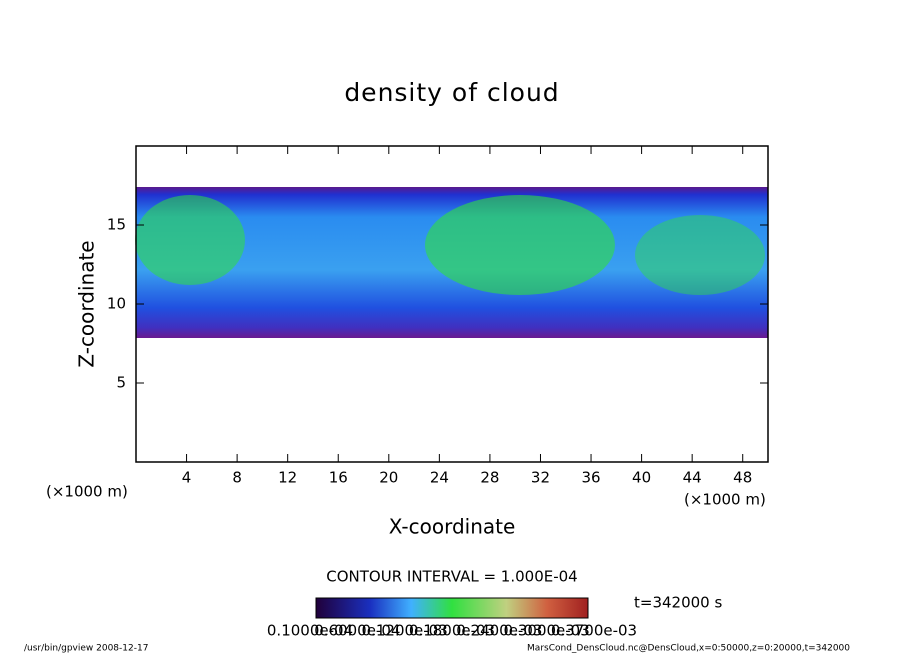  What do you see at coordinates (187, 478) in the screenshot?
I see `x-tick-label: 4` at bounding box center [187, 478].